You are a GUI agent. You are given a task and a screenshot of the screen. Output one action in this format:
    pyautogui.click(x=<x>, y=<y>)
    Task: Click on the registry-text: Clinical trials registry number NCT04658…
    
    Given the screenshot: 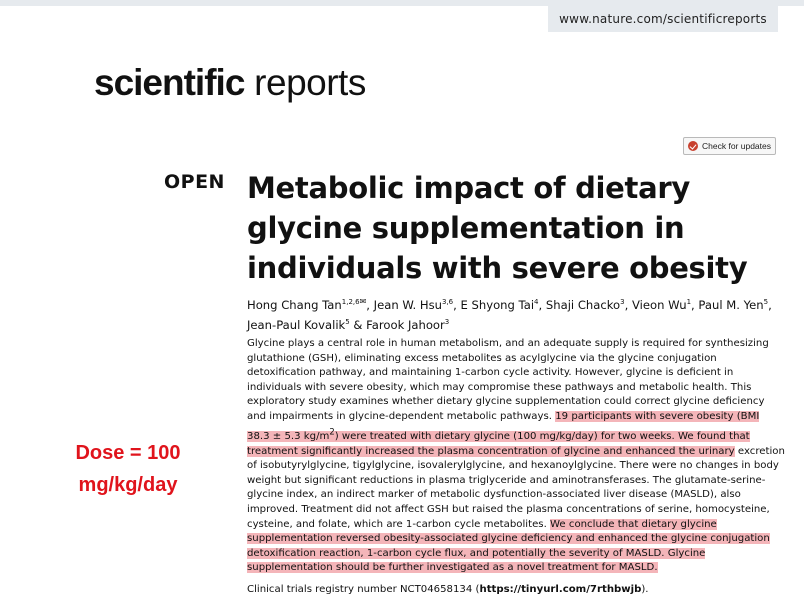 What is the action you would take?
    pyautogui.click(x=363, y=589)
    